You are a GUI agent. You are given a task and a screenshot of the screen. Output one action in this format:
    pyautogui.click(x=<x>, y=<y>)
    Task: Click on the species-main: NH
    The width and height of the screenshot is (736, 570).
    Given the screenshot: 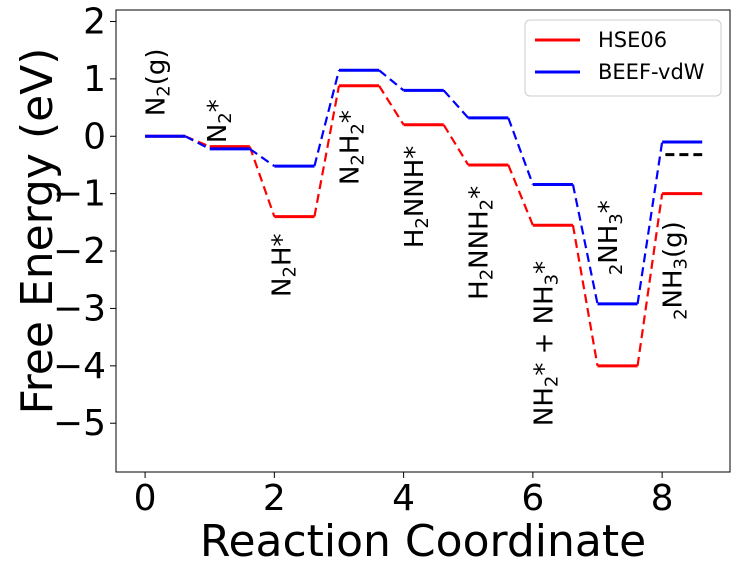 What is the action you would take?
    pyautogui.click(x=544, y=406)
    